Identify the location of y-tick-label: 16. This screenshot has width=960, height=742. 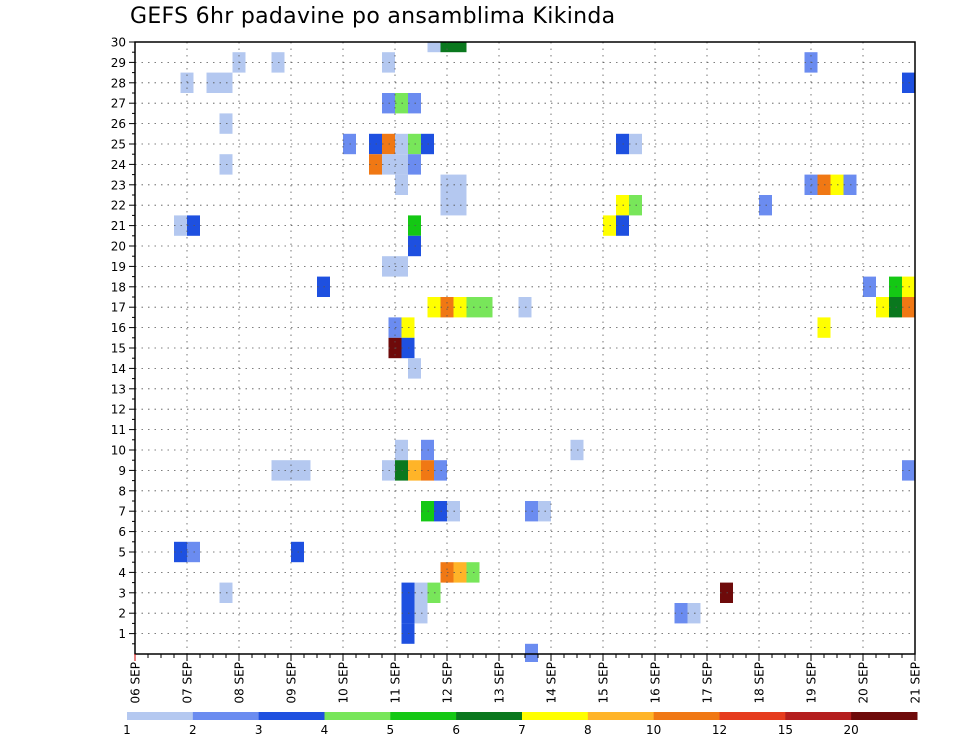
(118, 328).